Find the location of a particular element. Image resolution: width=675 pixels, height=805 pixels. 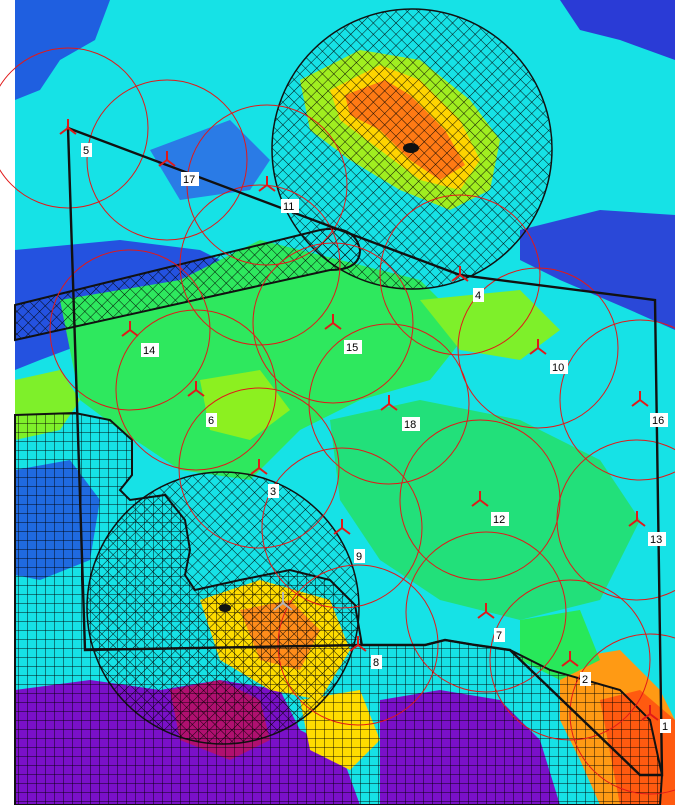

station-label-10: 10 is located at coordinates (559, 367).